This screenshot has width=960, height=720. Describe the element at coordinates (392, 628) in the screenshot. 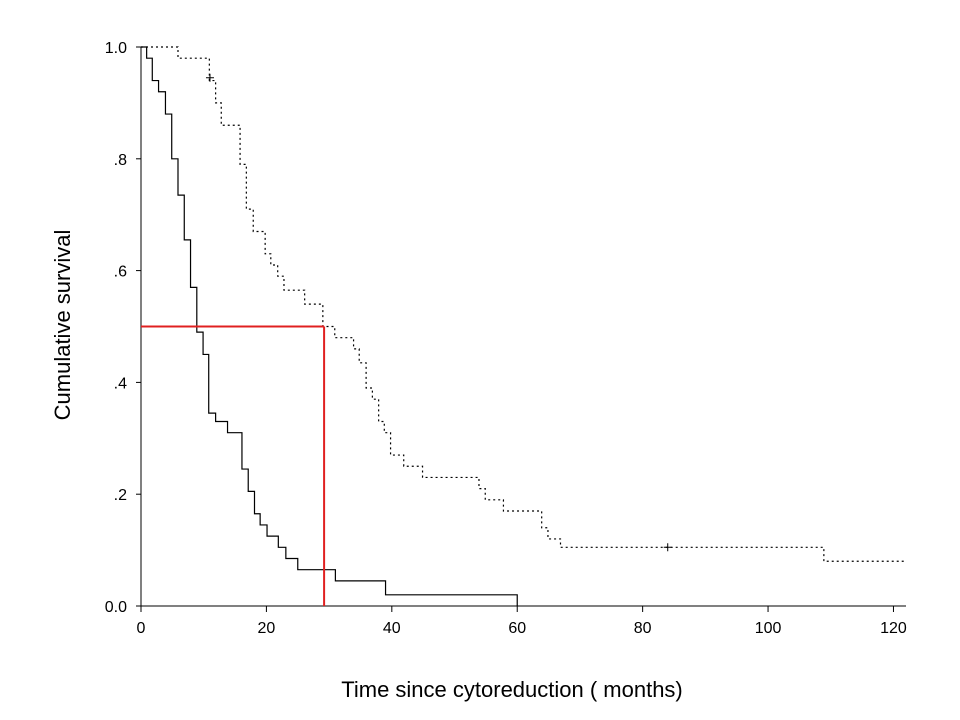

I see `x-tick-label: 40` at that location.